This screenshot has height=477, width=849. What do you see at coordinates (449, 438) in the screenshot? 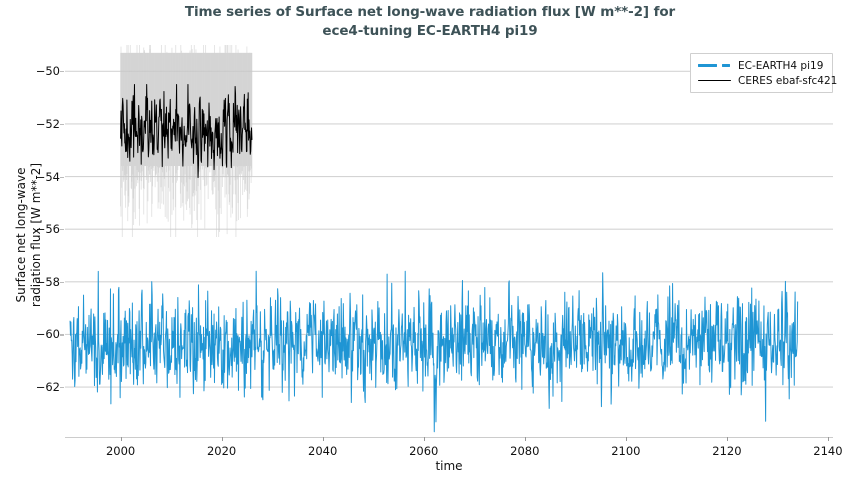
I see `x-axis-spine` at bounding box center [449, 438].